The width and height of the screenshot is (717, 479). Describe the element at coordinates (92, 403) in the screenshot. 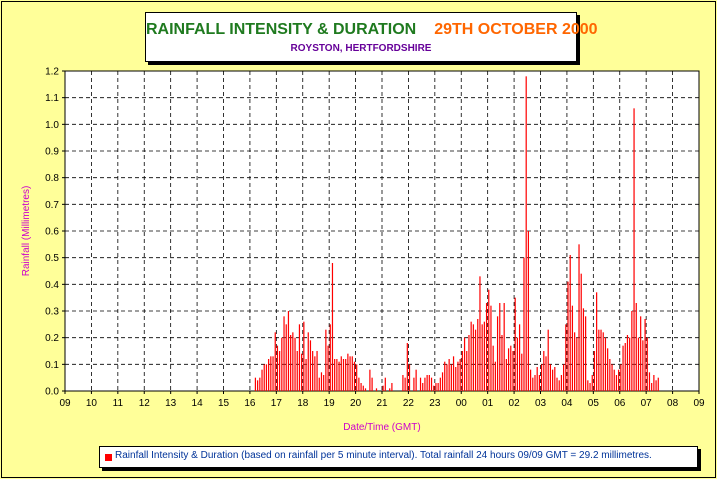

I see `x-tick-label: 10` at that location.